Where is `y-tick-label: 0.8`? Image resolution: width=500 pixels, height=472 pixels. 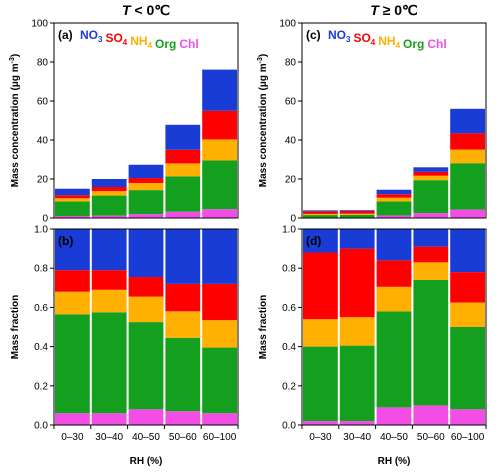 y-tick-label: 0.8 is located at coordinates (289, 269).